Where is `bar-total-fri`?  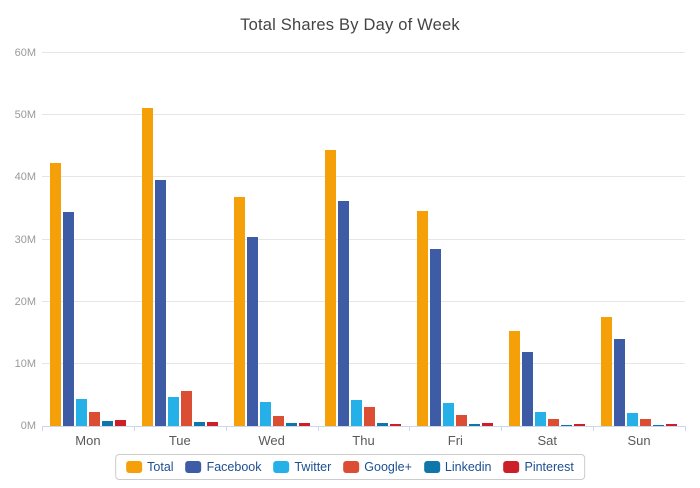 bar-total-fri is located at coordinates (423, 318).